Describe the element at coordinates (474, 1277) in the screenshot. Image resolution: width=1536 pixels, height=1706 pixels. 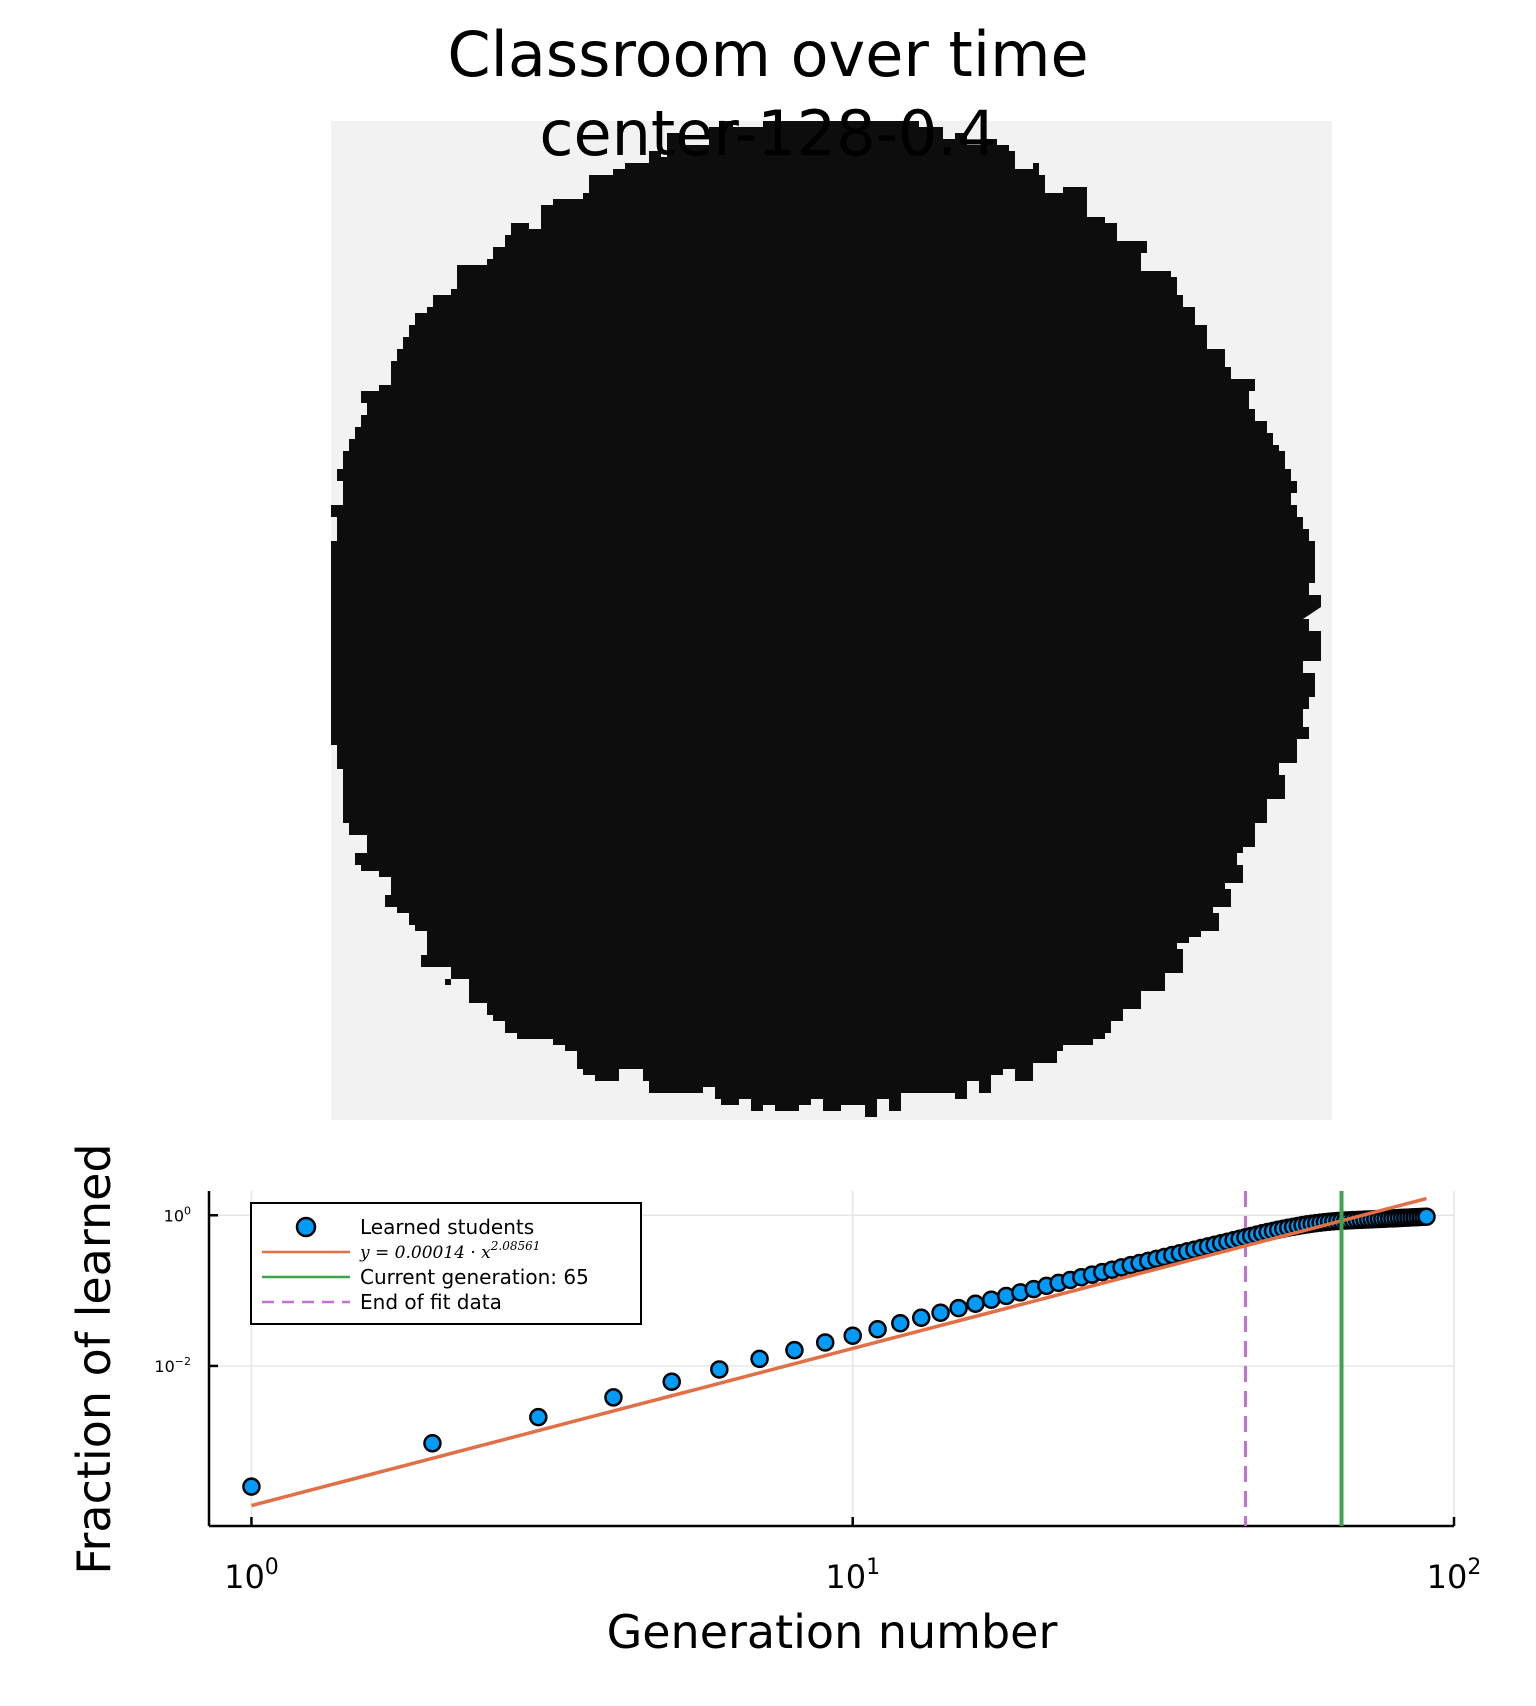
I see `legend-label-current: Current generation: 65` at that location.